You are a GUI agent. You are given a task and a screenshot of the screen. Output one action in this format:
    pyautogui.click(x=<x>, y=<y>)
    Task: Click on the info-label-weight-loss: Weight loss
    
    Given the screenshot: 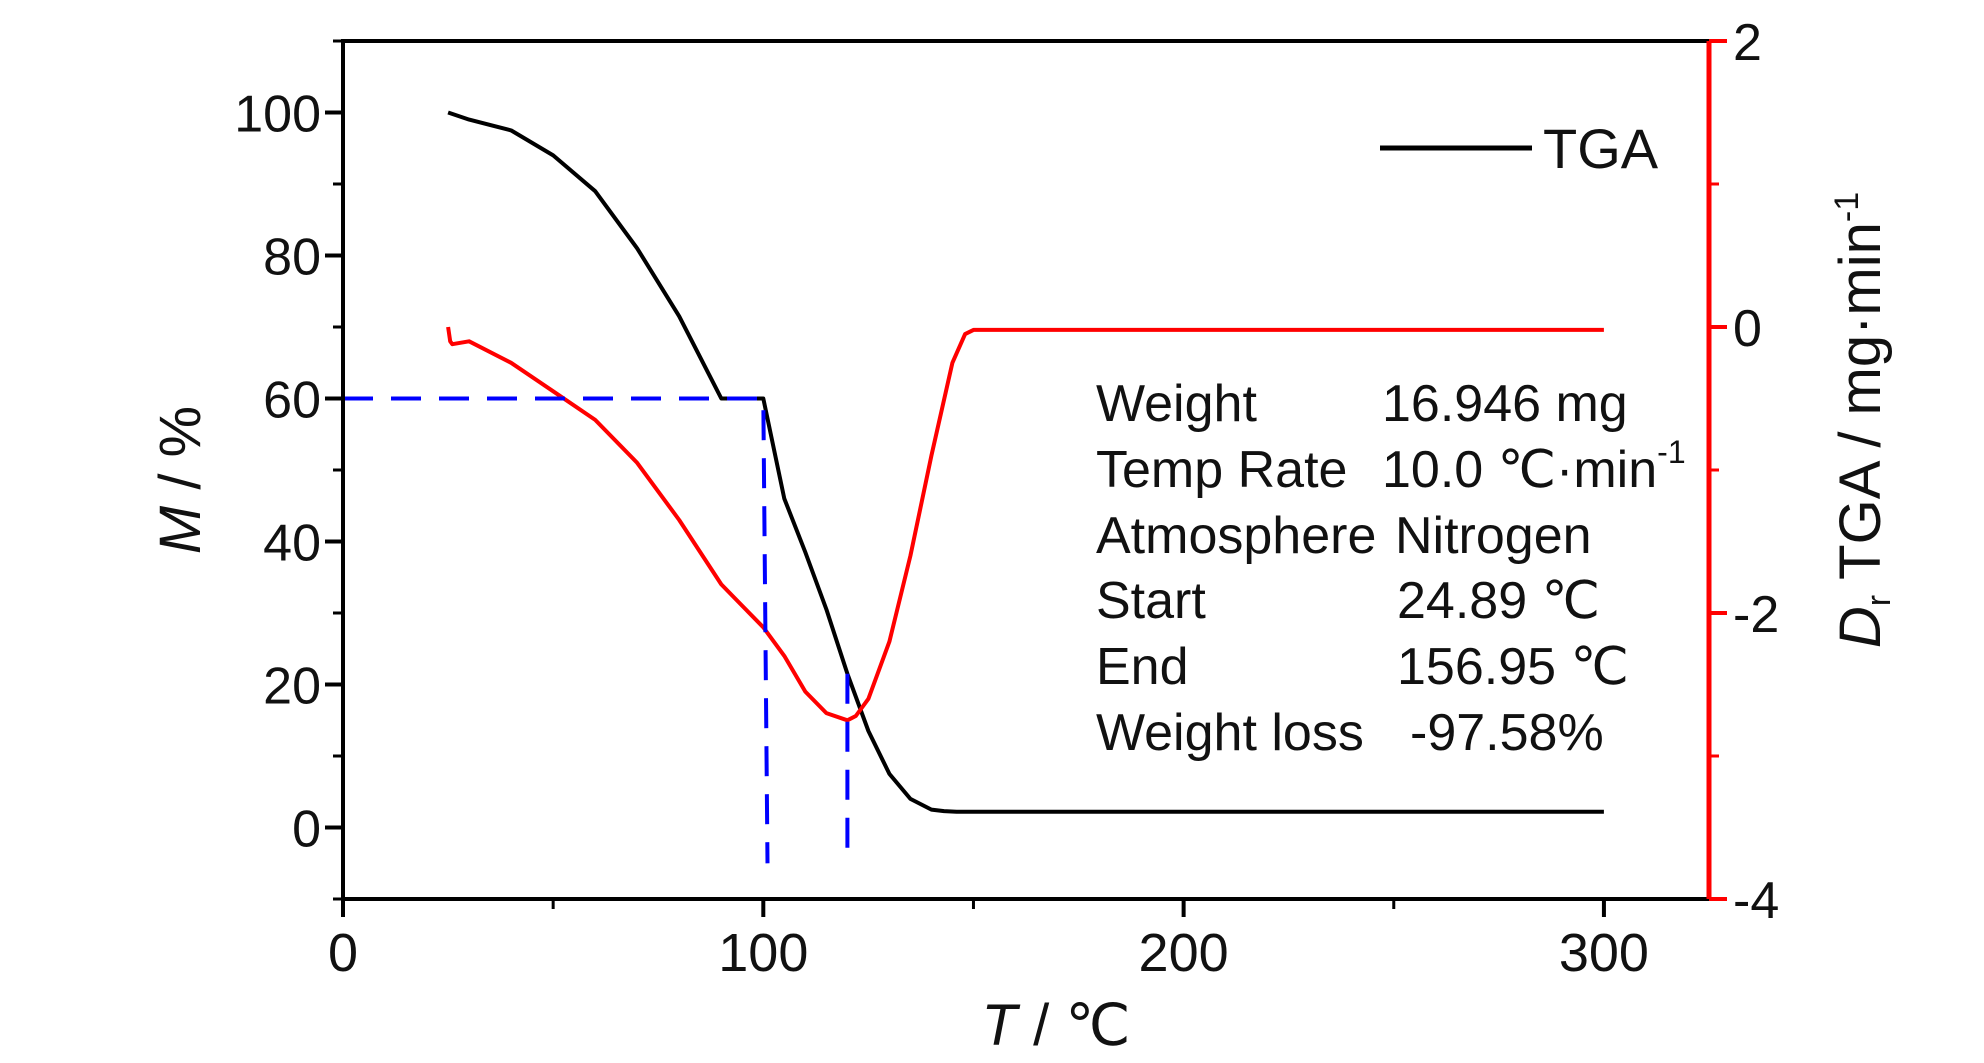 What is the action you would take?
    pyautogui.click(x=1230, y=733)
    